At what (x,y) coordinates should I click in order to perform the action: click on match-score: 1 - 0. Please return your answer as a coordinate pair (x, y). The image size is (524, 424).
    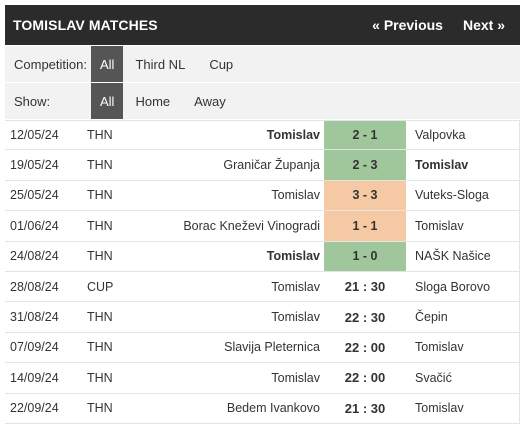
    Looking at the image, I should click on (365, 256).